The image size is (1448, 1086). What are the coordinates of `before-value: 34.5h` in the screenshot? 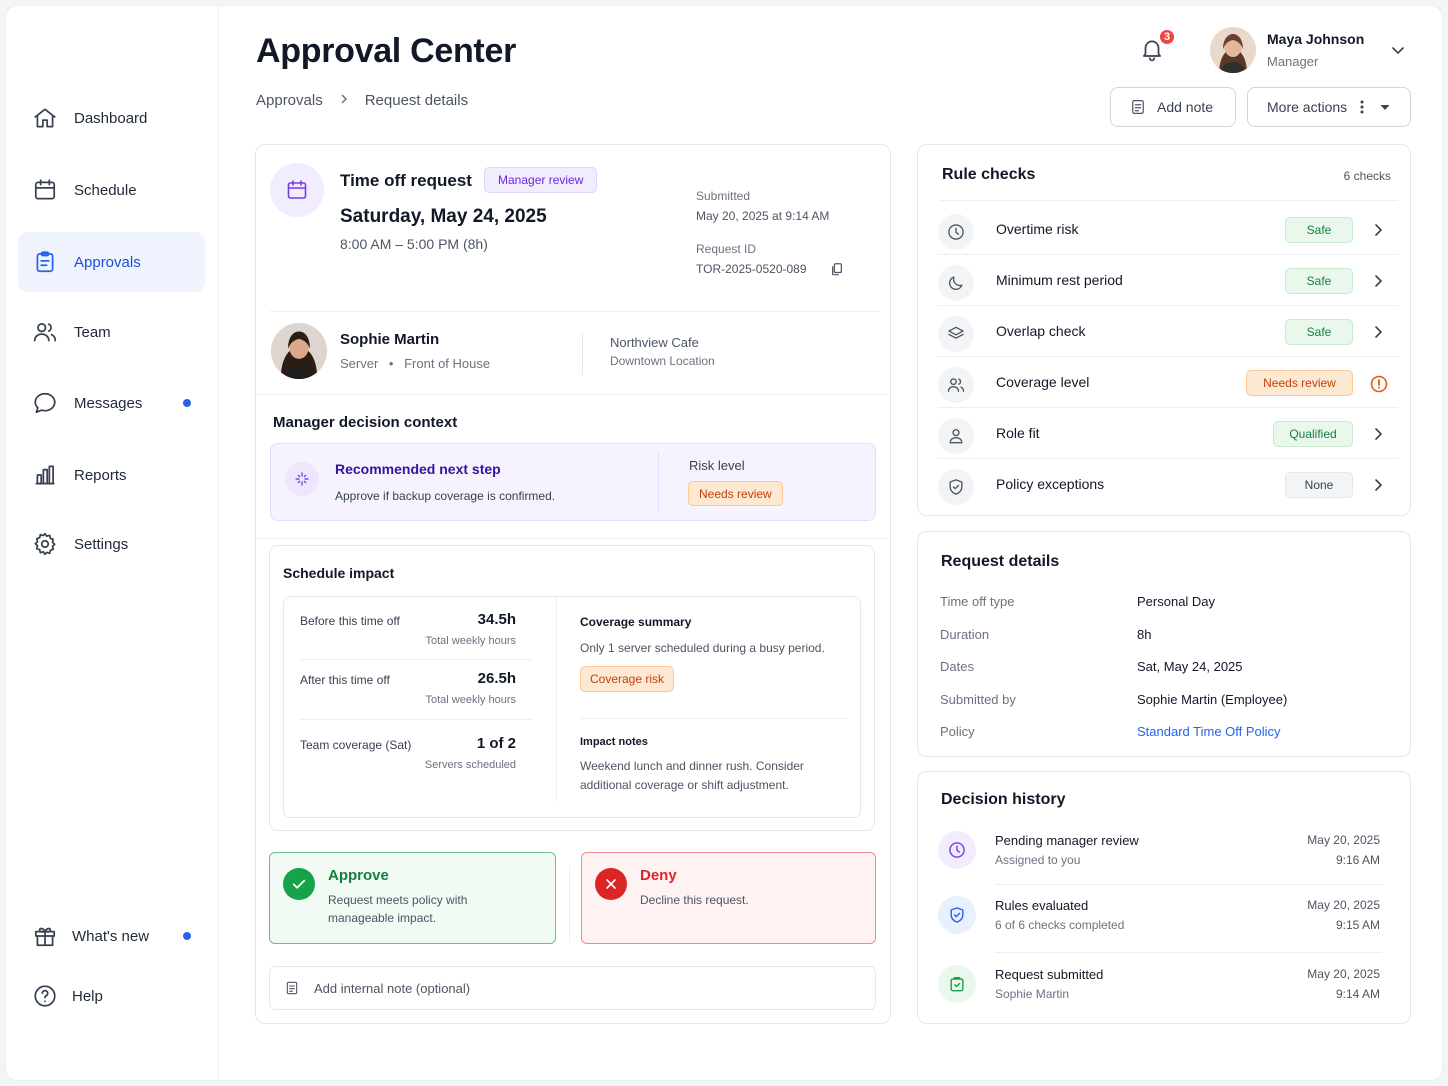 It's located at (496, 619).